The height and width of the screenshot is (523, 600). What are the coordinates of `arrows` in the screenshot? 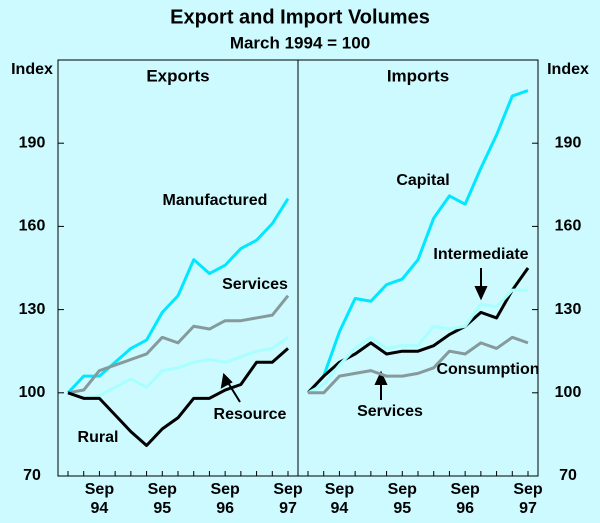 It's located at (354, 335).